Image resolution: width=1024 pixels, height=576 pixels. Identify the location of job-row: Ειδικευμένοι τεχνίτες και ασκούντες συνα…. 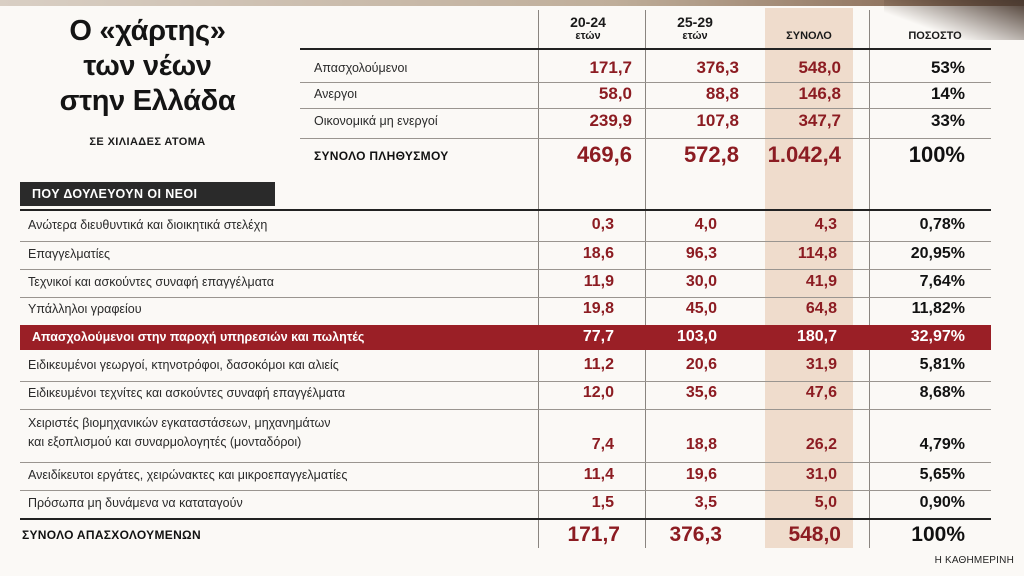
(512, 394).